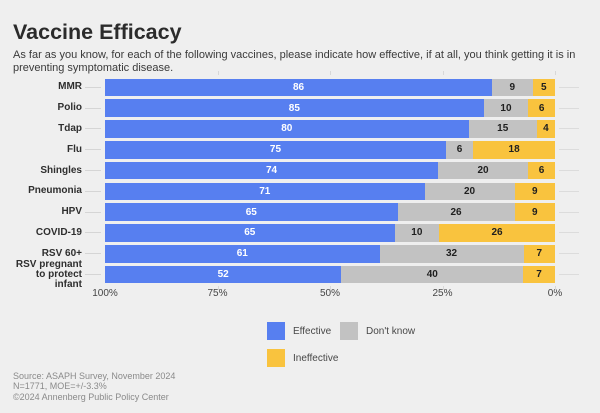 The height and width of the screenshot is (413, 600). I want to click on row-label: Tdap, so click(70, 128).